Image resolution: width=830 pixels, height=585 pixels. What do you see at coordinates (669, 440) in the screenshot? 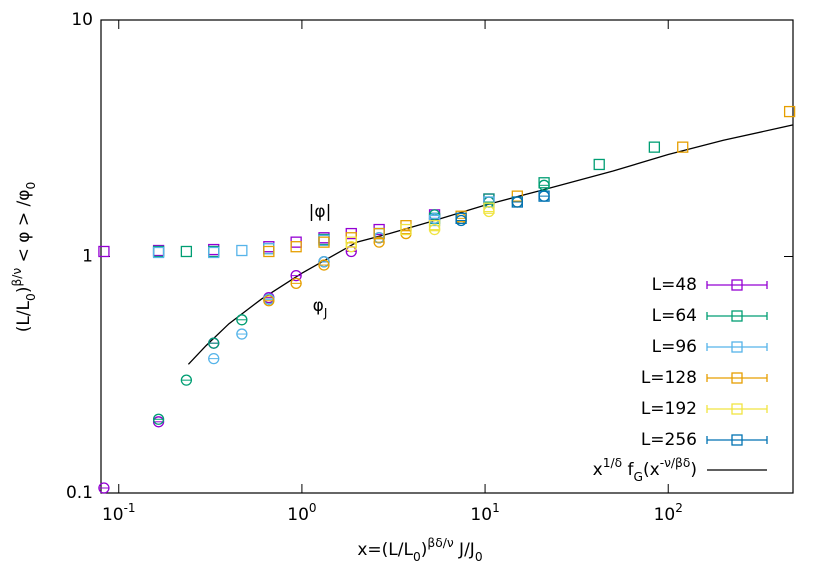
I see `legend-label: L=256` at bounding box center [669, 440].